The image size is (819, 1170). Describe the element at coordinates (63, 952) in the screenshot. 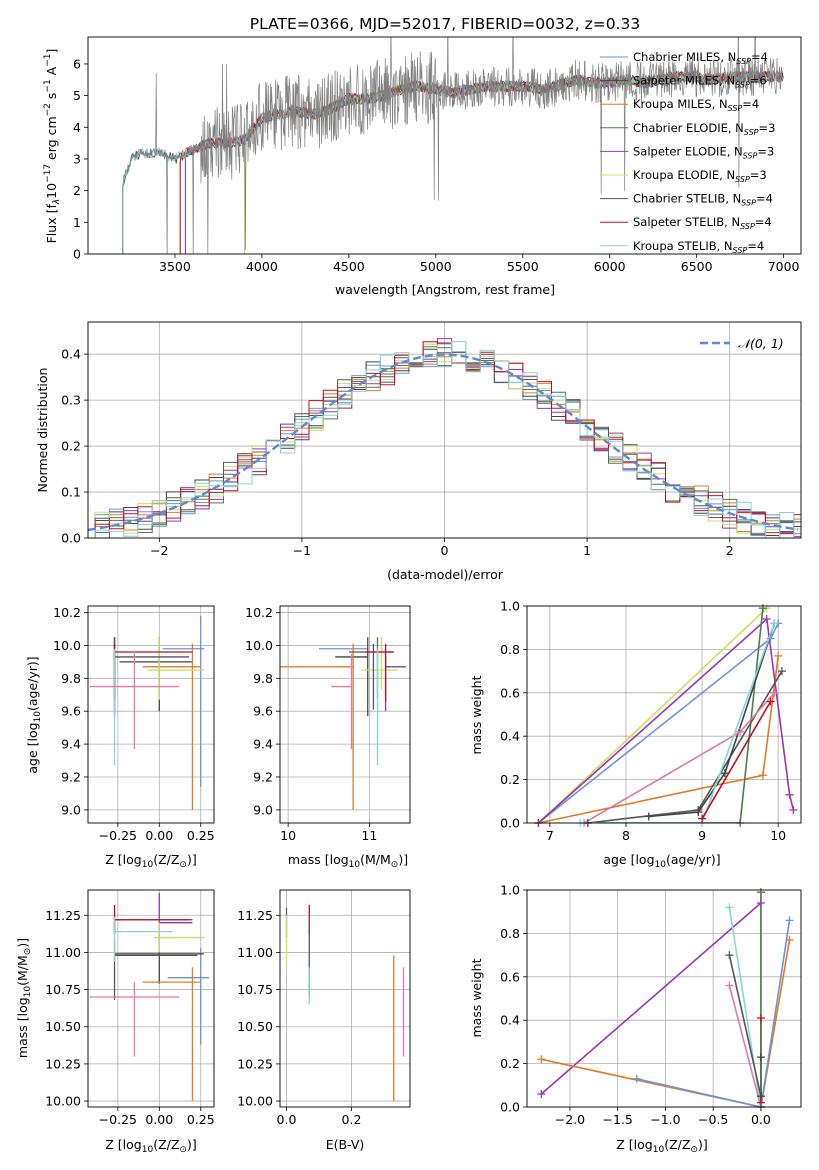

I see `y-tick-label: 11.00` at that location.